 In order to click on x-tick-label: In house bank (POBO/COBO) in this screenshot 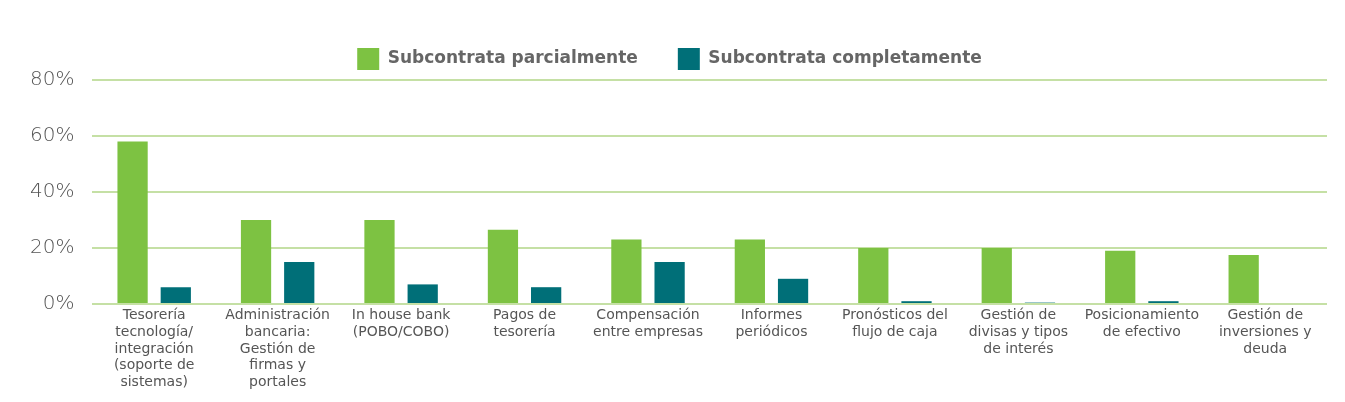, I will do `click(401, 322)`.